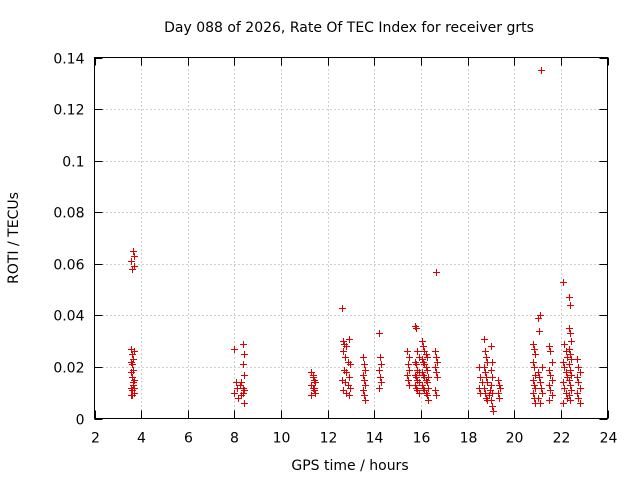 This screenshot has width=640, height=480. What do you see at coordinates (80, 421) in the screenshot?
I see `y-tick-label: 0` at bounding box center [80, 421].